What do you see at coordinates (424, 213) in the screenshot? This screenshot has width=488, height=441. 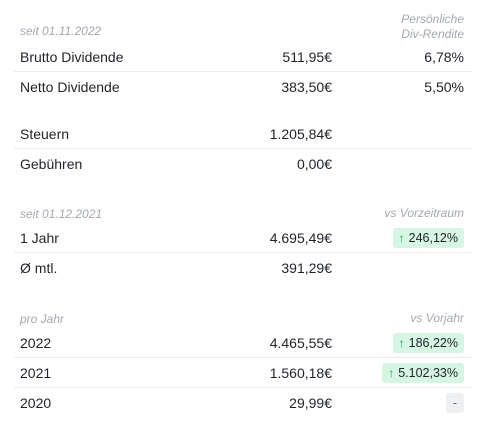 I see `period-compare-label: vs Vorzeitraum` at bounding box center [424, 213].